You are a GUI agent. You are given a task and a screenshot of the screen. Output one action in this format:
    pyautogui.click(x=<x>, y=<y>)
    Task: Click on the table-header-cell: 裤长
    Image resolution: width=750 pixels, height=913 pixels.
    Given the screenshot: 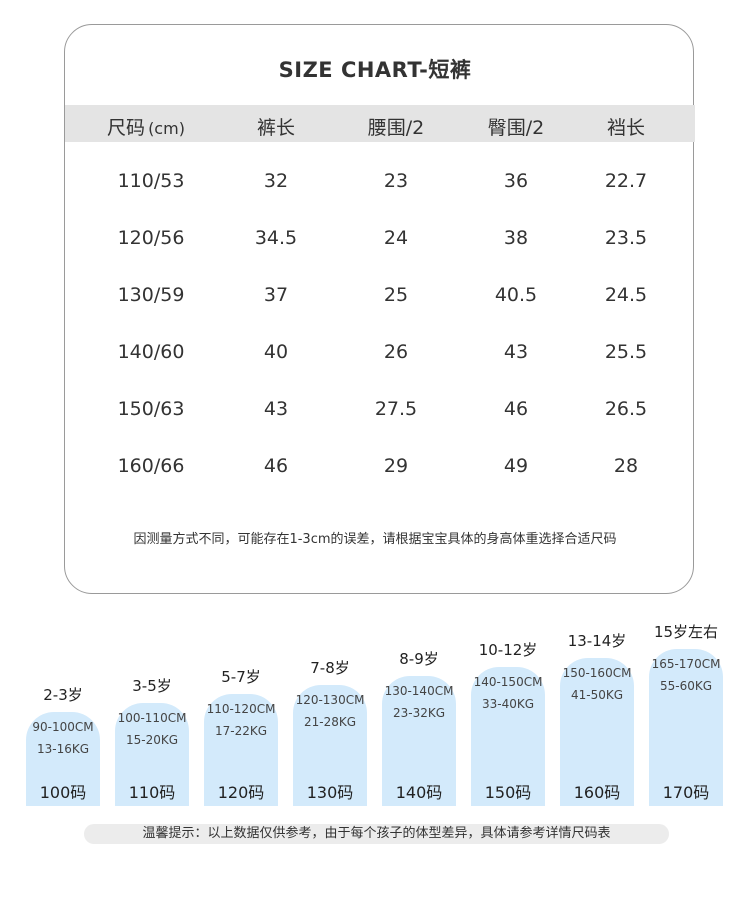 What is the action you would take?
    pyautogui.click(x=276, y=126)
    